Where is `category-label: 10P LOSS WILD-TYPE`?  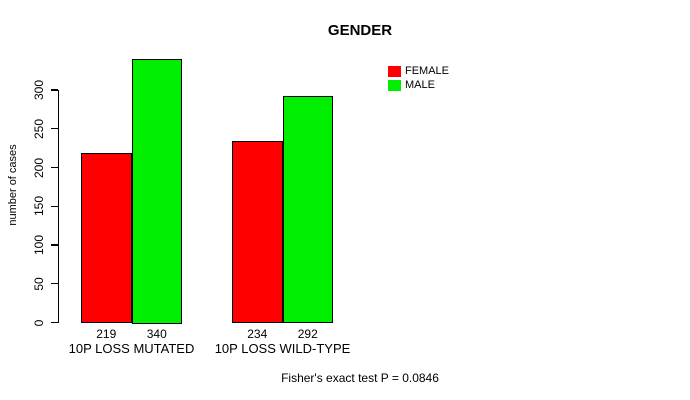
category-label: 10P LOSS WILD-TYPE is located at coordinates (282, 348).